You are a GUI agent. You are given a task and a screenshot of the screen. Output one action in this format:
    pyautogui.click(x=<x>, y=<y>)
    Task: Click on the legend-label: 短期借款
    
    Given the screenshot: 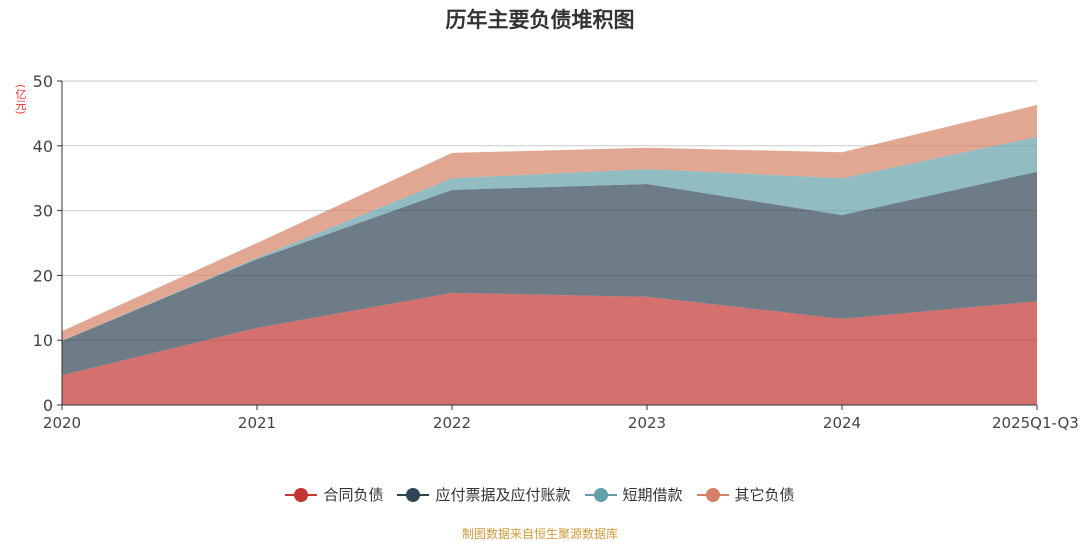 What is the action you would take?
    pyautogui.click(x=652, y=495)
    